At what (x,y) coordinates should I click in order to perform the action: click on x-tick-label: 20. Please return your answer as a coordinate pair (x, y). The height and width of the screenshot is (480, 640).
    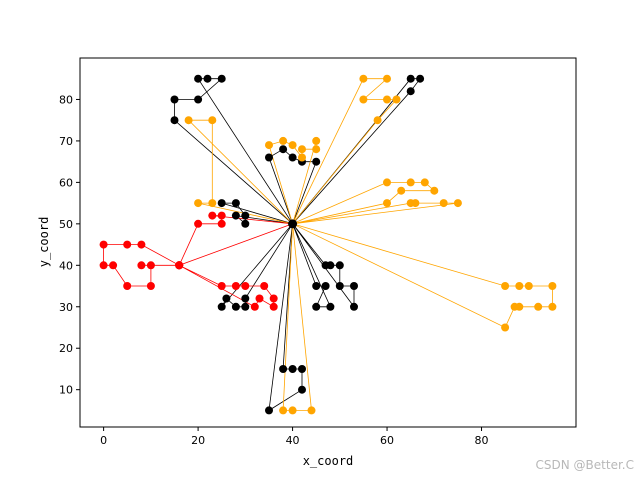
    Looking at the image, I should click on (198, 440).